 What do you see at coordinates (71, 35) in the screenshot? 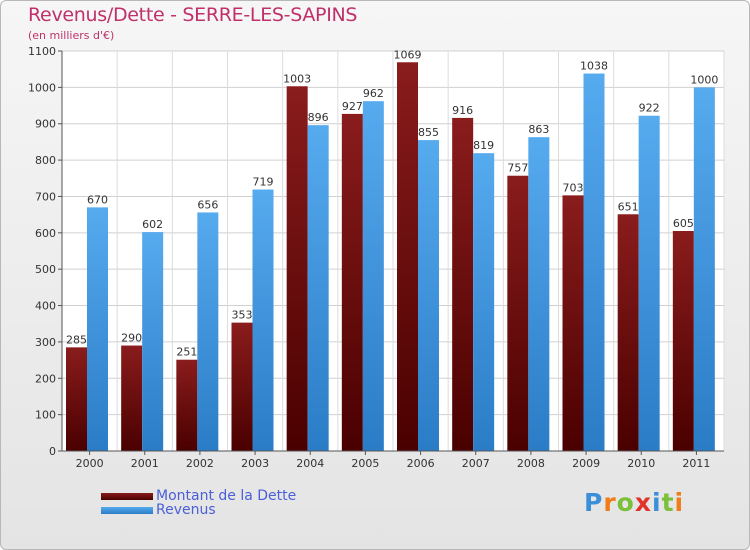
I see `chart-subtitle: (en milliers d'€)` at bounding box center [71, 35].